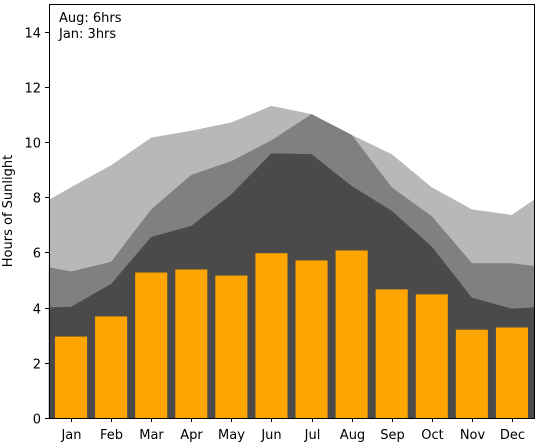 This screenshot has width=538, height=445. What do you see at coordinates (231, 435) in the screenshot?
I see `x-tick-label-may: May` at bounding box center [231, 435].